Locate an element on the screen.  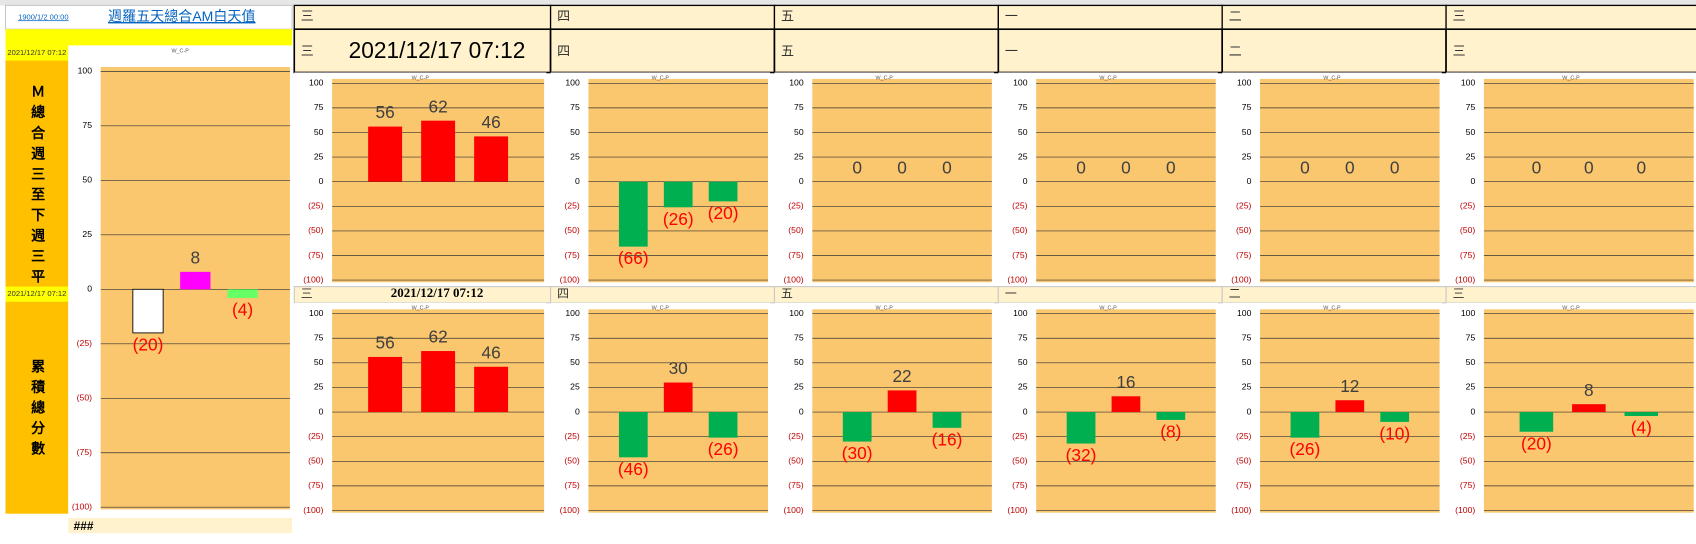
data-label: (66) is located at coordinates (633, 258).